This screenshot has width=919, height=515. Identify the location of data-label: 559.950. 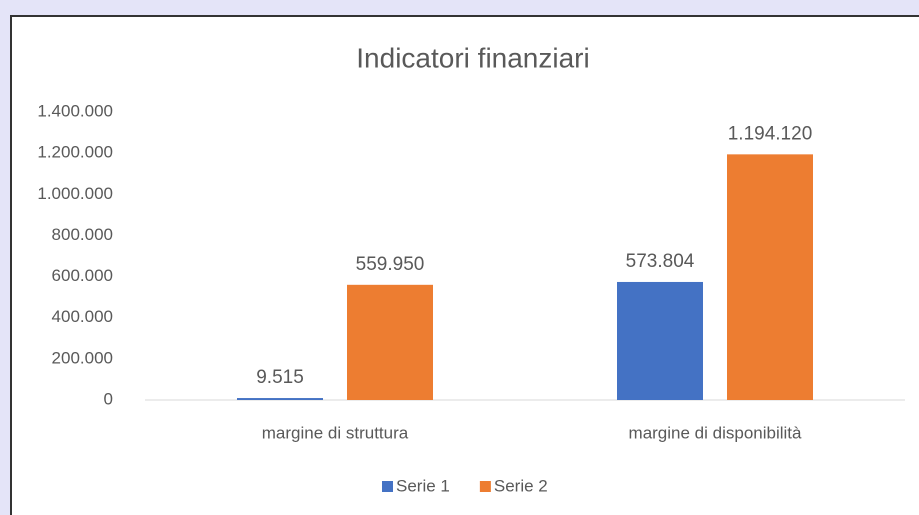
(390, 264).